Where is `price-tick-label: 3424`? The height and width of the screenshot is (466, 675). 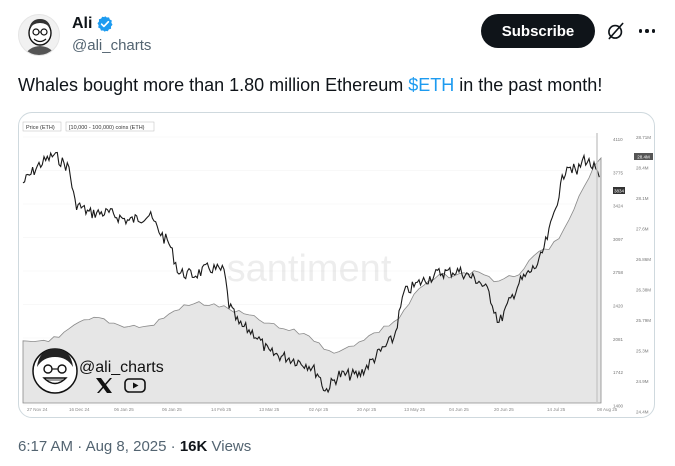 price-tick-label: 3424 is located at coordinates (618, 206).